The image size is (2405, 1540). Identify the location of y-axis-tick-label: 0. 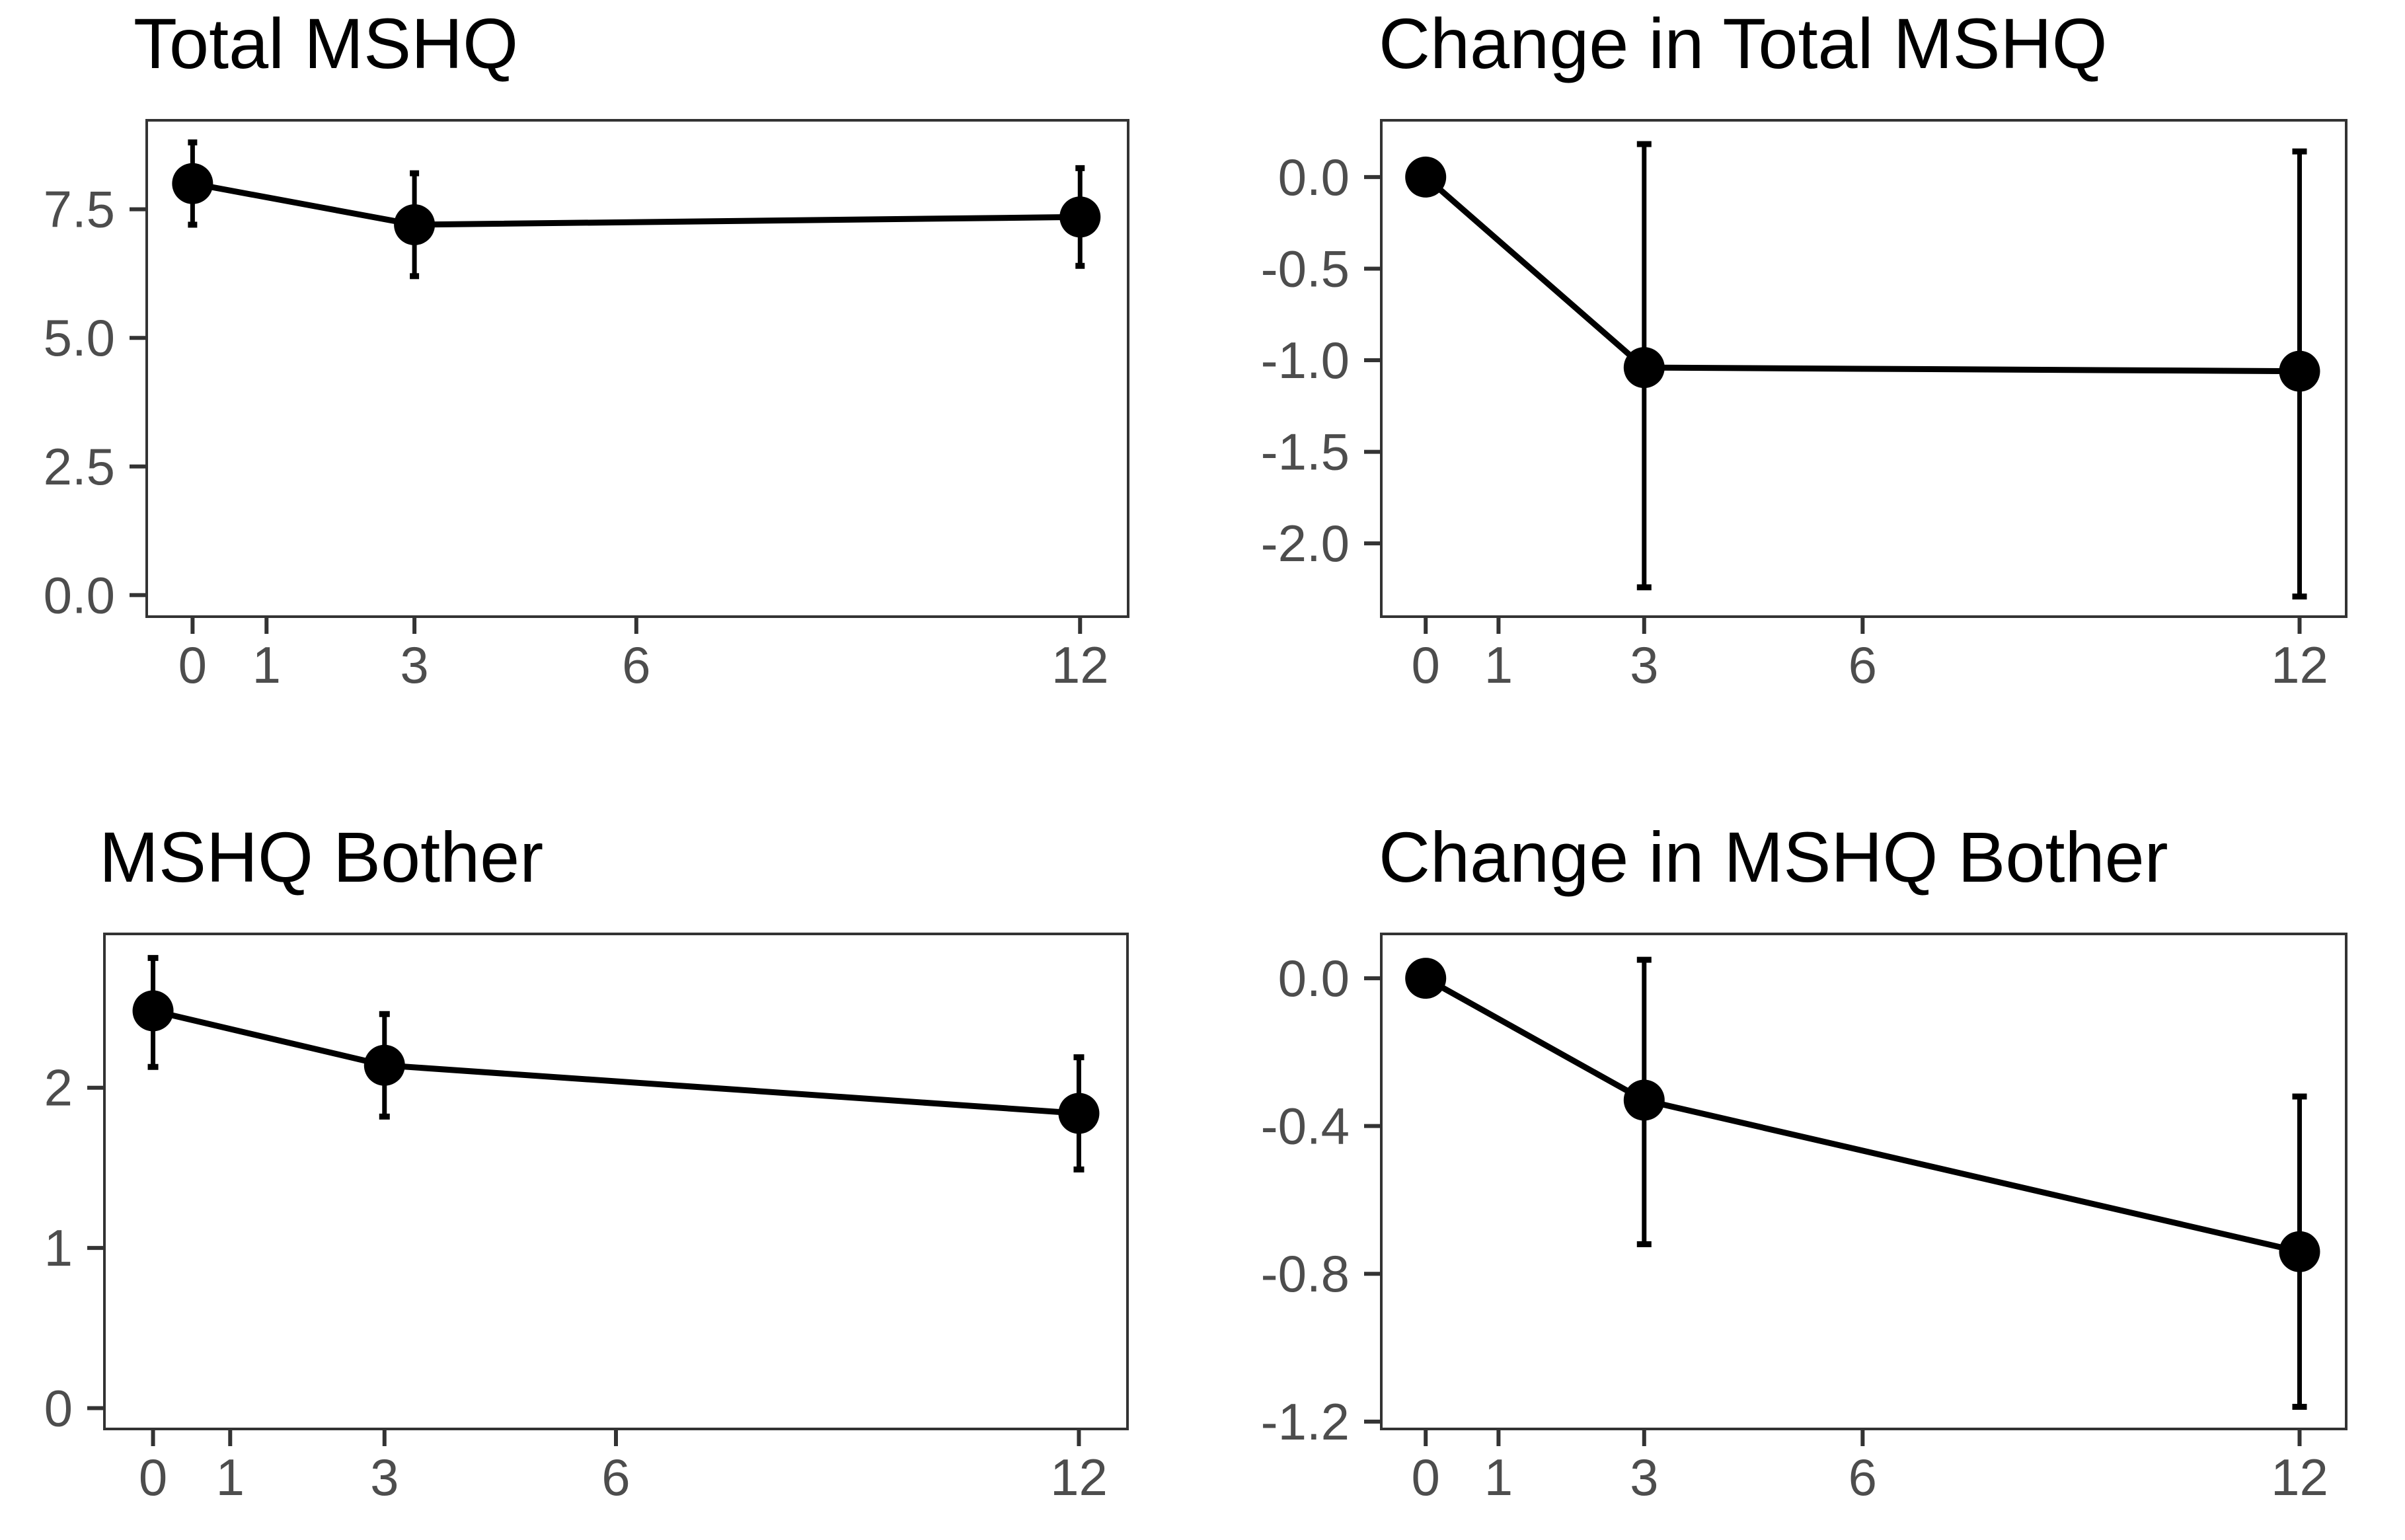
(58, 1408).